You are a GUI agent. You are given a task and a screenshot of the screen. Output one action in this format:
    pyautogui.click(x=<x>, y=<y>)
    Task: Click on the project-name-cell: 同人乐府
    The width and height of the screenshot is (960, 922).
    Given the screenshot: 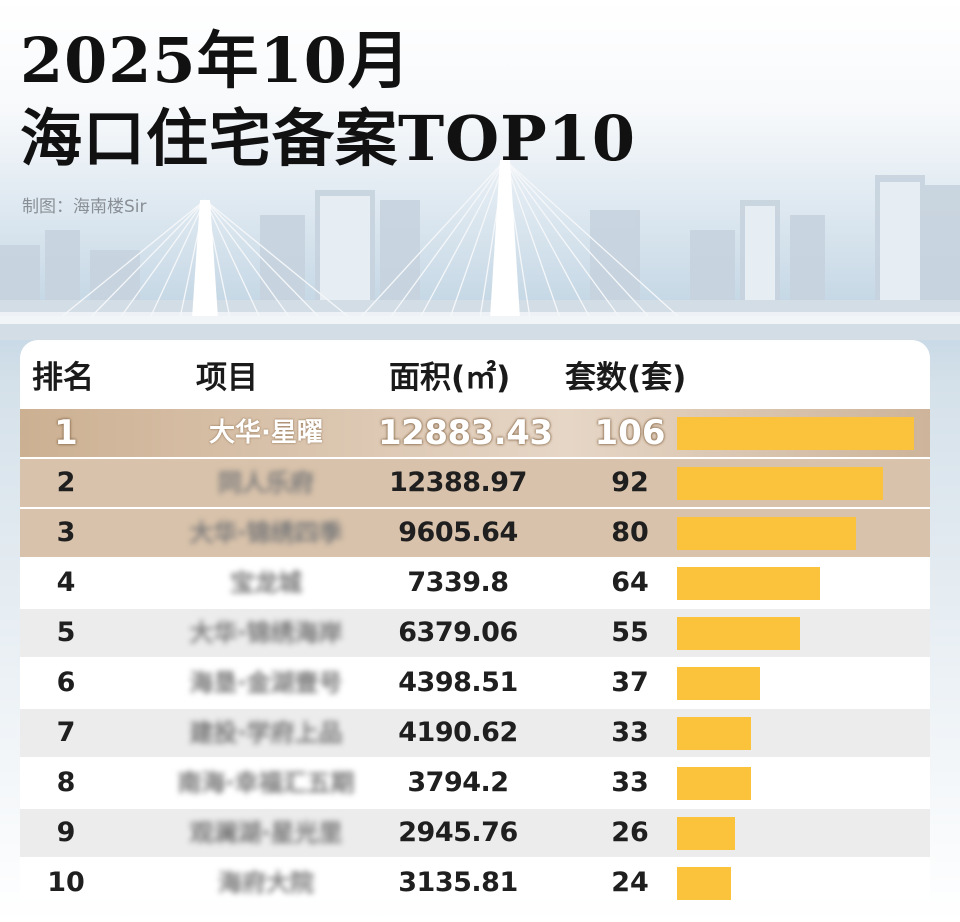 What is the action you would take?
    pyautogui.click(x=266, y=483)
    